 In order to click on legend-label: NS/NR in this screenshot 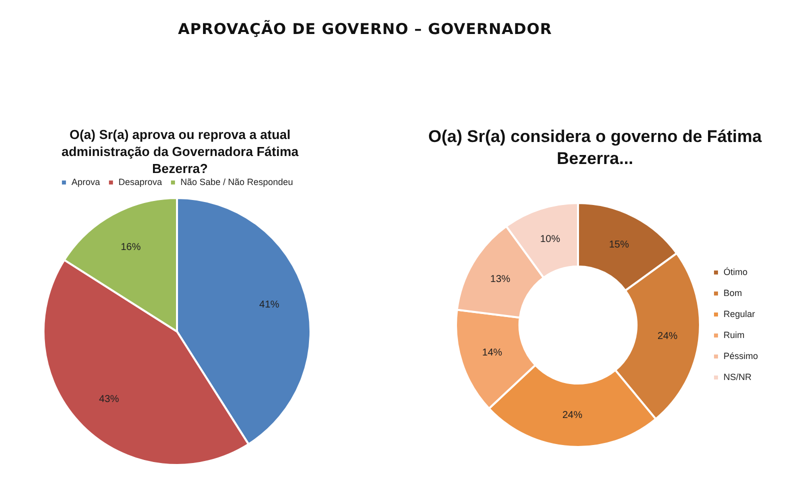, I will do `click(737, 377)`.